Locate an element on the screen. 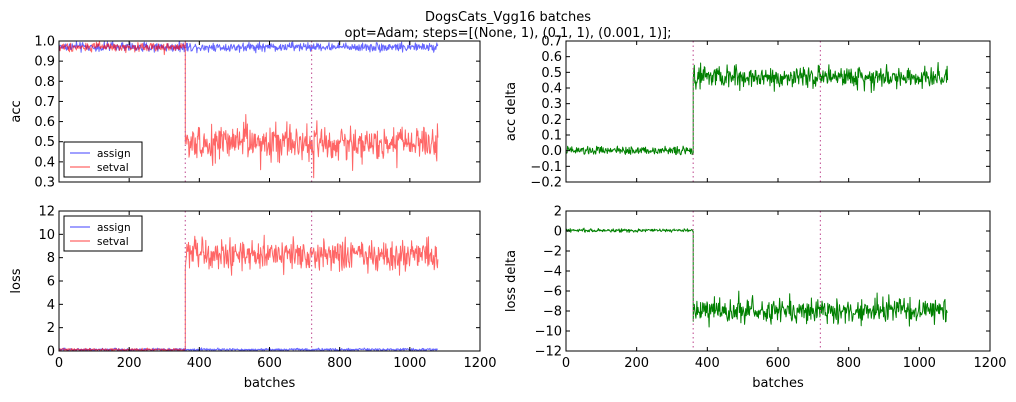 Image resolution: width=1016 pixels, height=402 pixels. figure-title: DogsCats_Vgg16 batches is located at coordinates (508, 17).